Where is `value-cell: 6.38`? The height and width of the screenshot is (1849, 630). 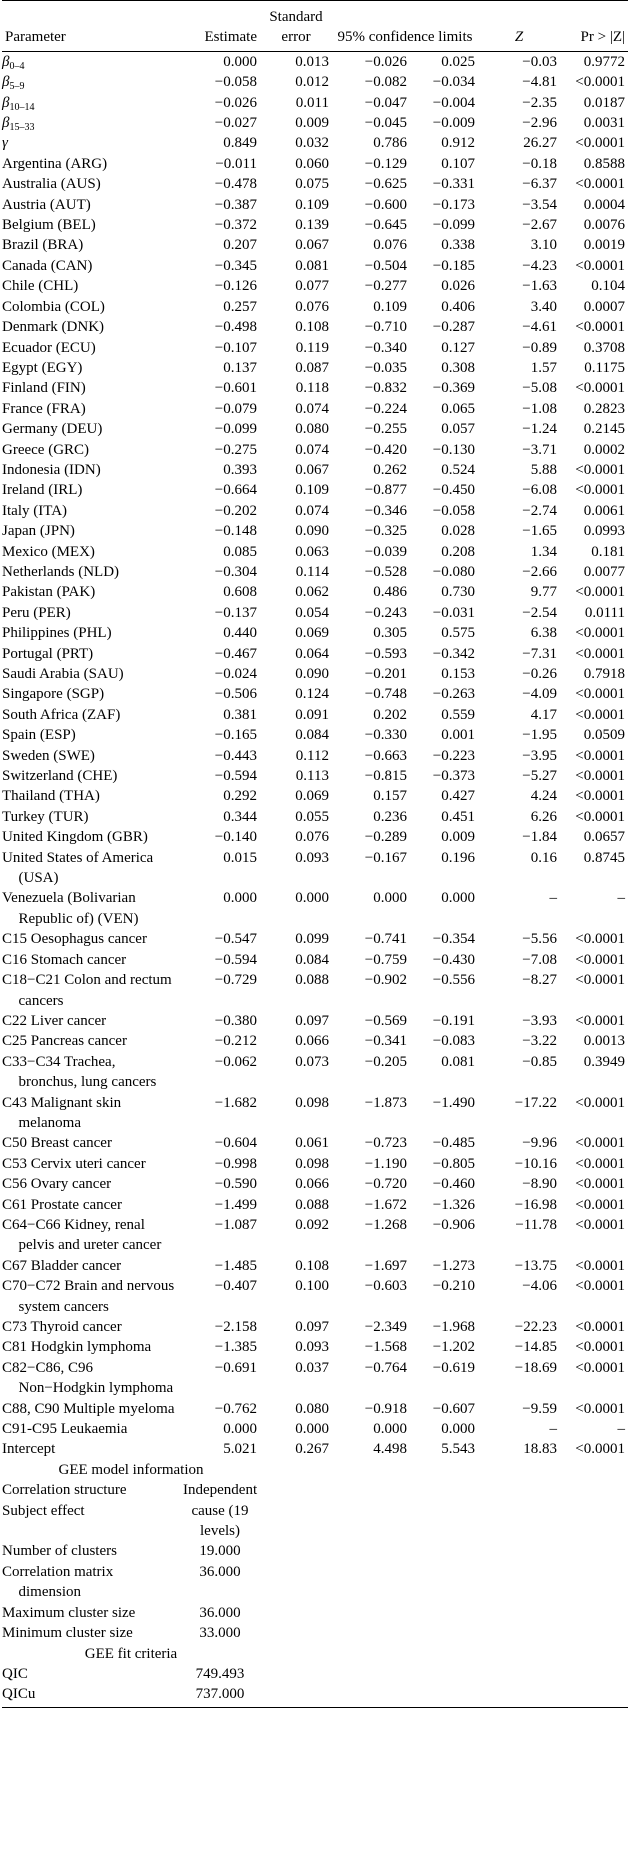
value-cell: 6.38 is located at coordinates (543, 633).